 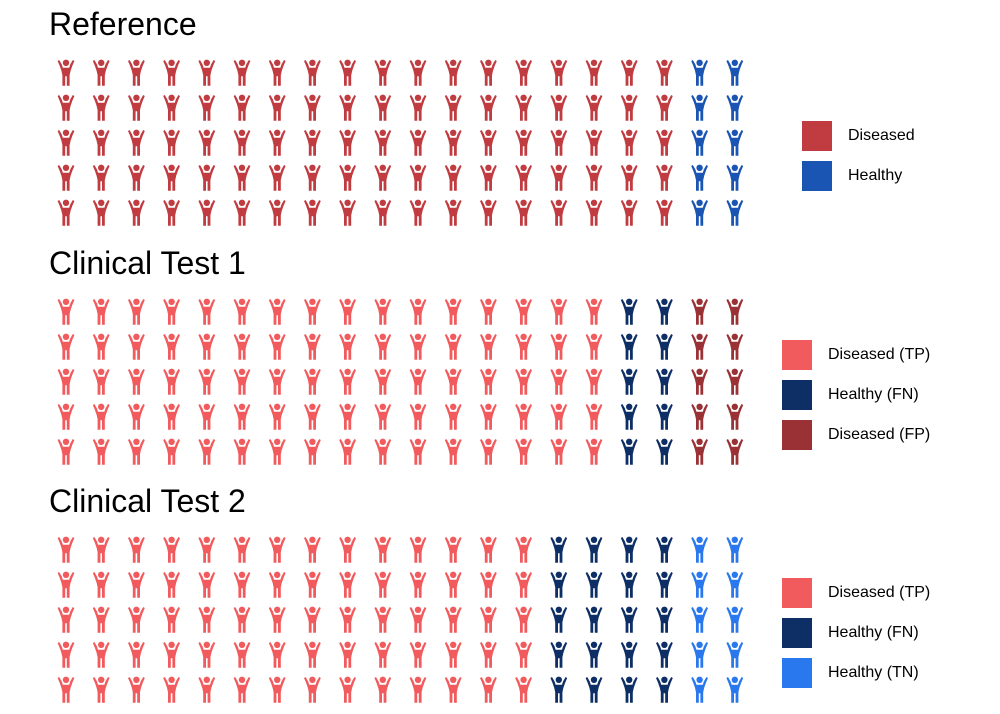 I want to click on legend-label: Diseased (FP), so click(x=879, y=434).